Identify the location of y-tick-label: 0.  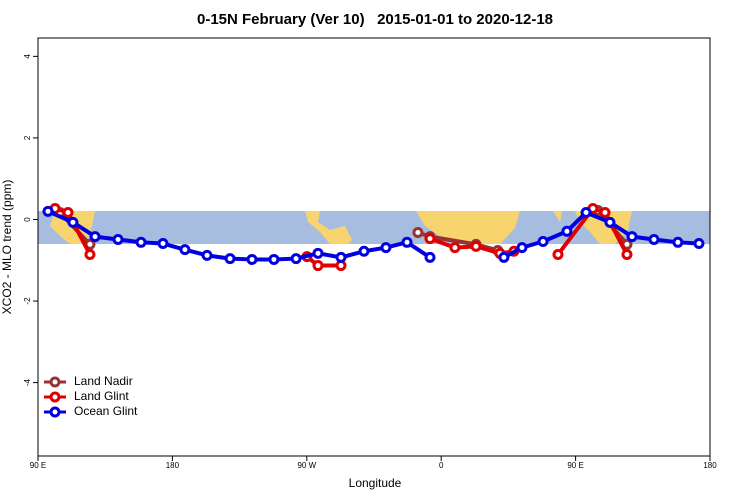
(27, 219).